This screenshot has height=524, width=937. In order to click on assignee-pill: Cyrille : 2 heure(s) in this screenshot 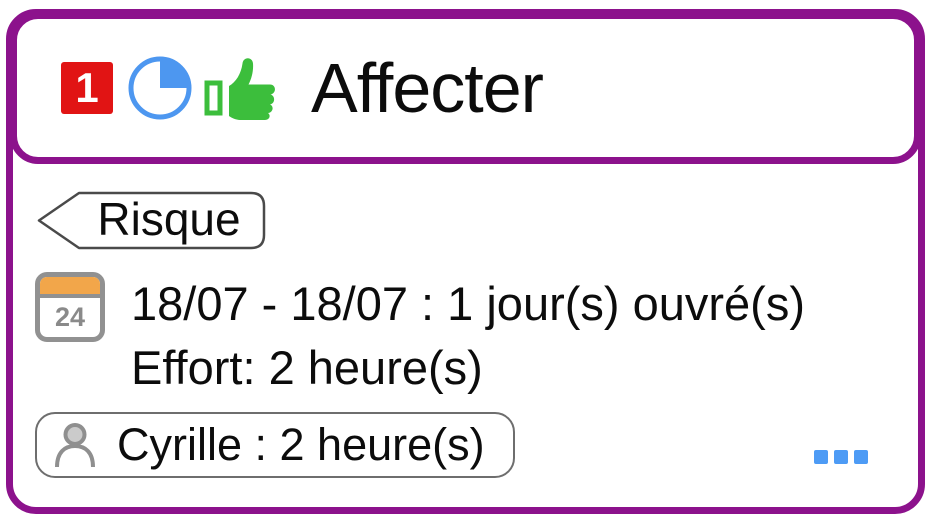, I will do `click(275, 445)`.